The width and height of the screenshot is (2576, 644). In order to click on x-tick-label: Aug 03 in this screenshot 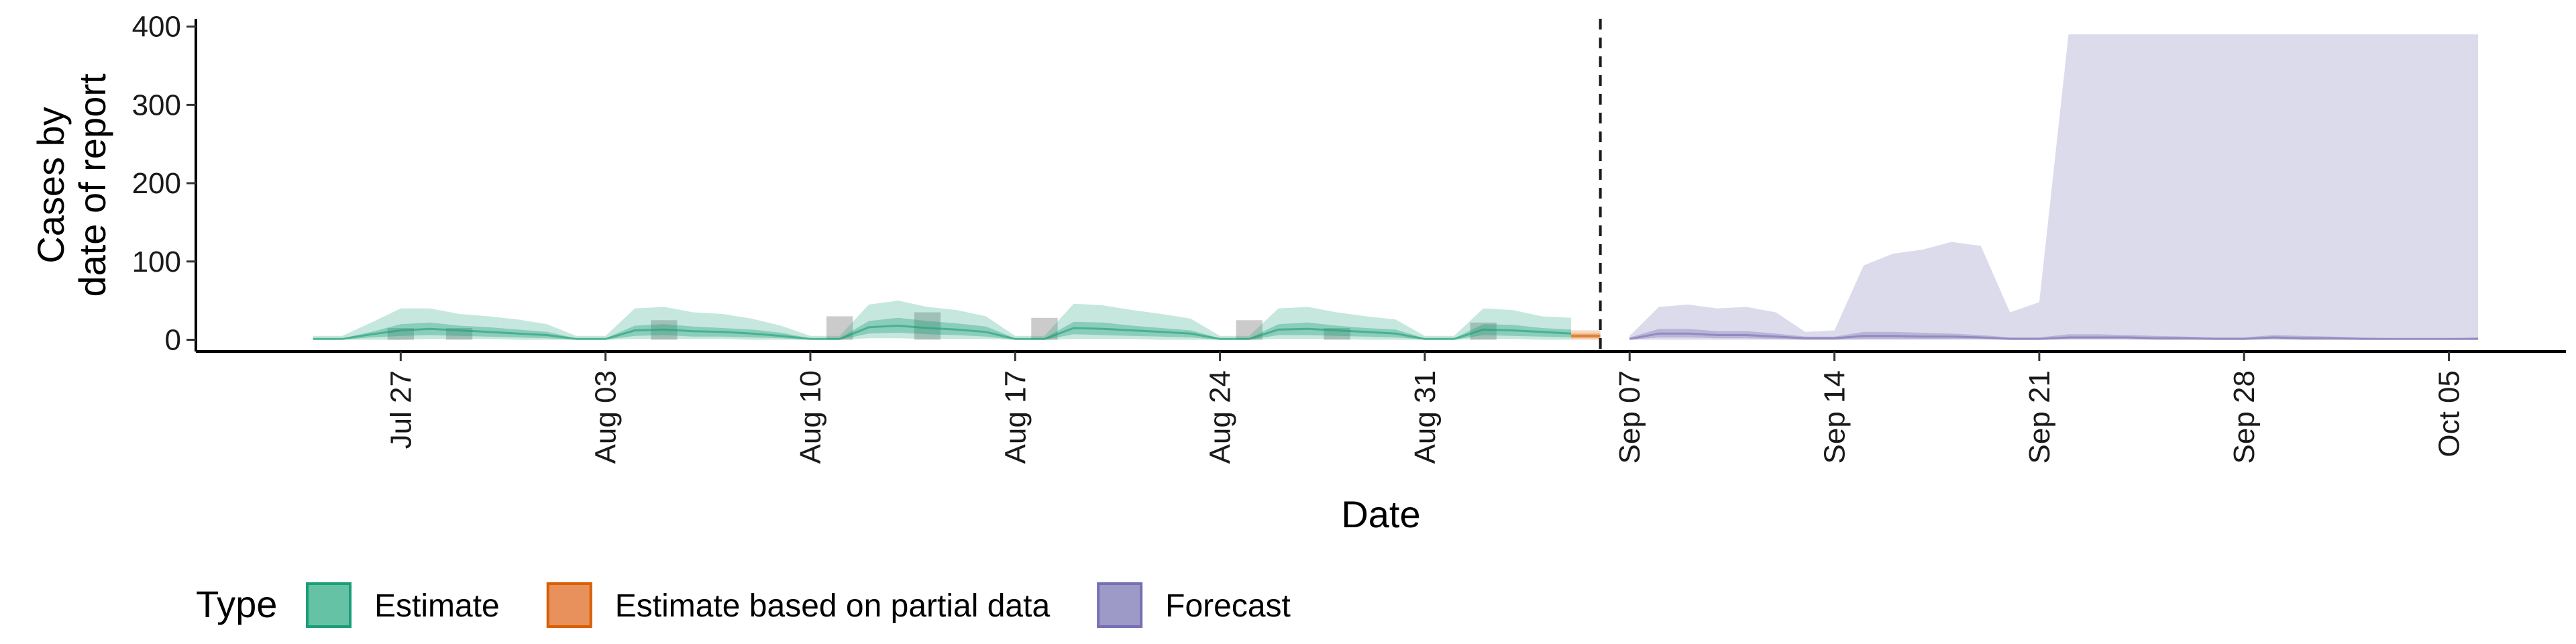, I will do `click(606, 417)`.